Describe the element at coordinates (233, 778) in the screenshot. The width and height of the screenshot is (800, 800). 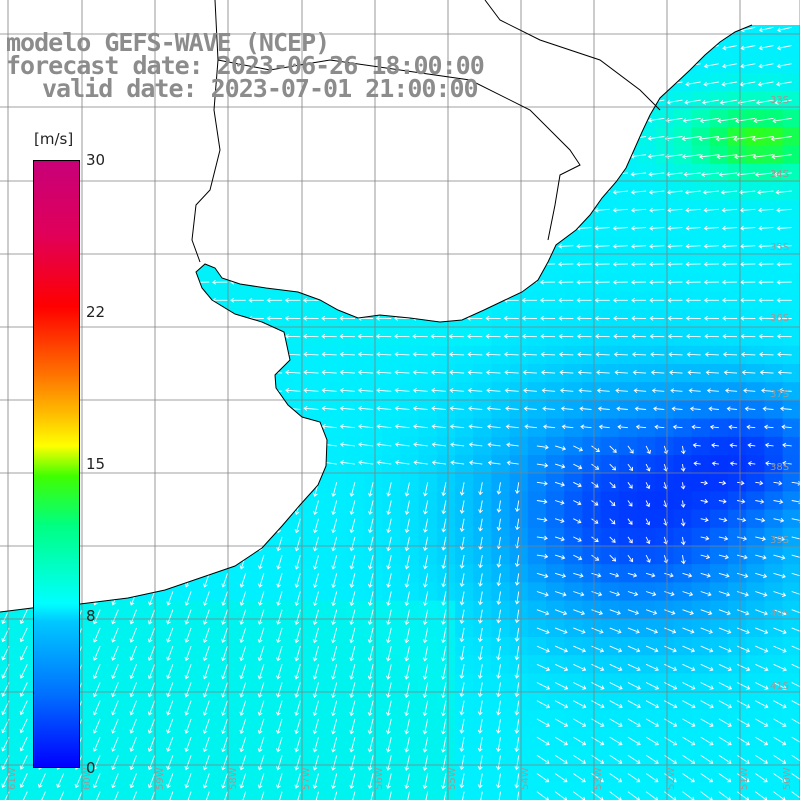
I see `lon-label: 58W` at that location.